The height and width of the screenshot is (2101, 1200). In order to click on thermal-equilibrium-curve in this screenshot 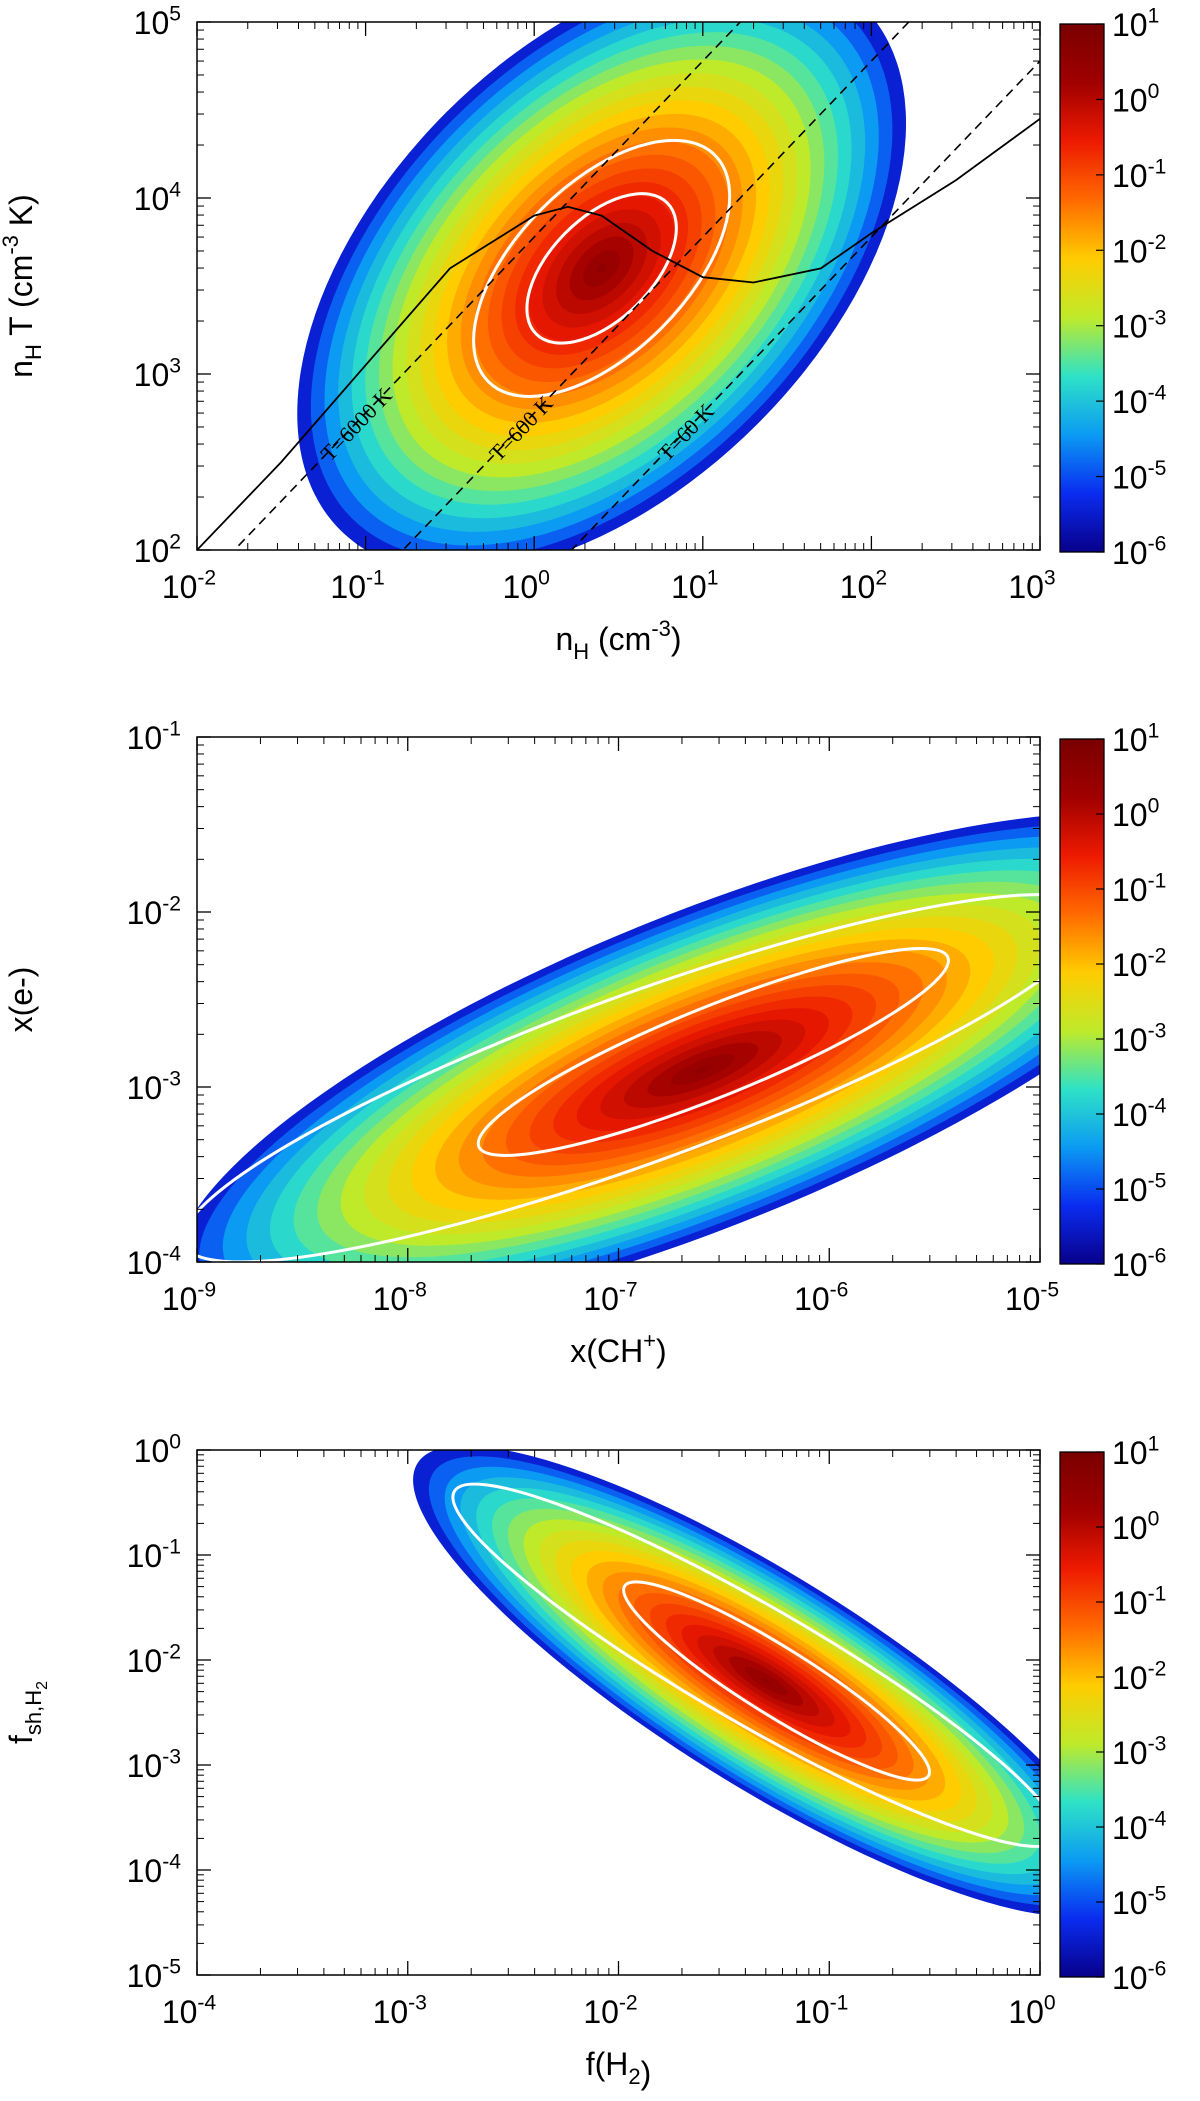, I will do `click(618, 334)`.